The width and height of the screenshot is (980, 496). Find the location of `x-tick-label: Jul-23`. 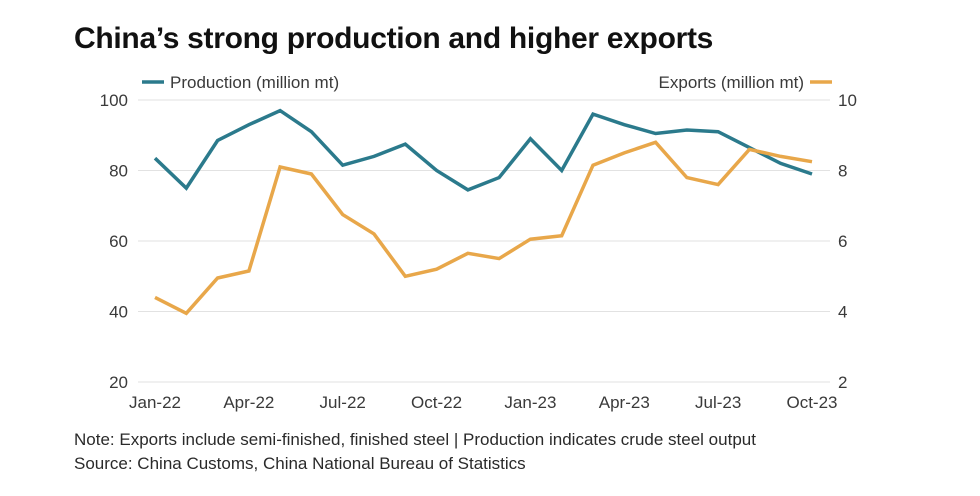

x-tick-label: Jul-23 is located at coordinates (718, 402).